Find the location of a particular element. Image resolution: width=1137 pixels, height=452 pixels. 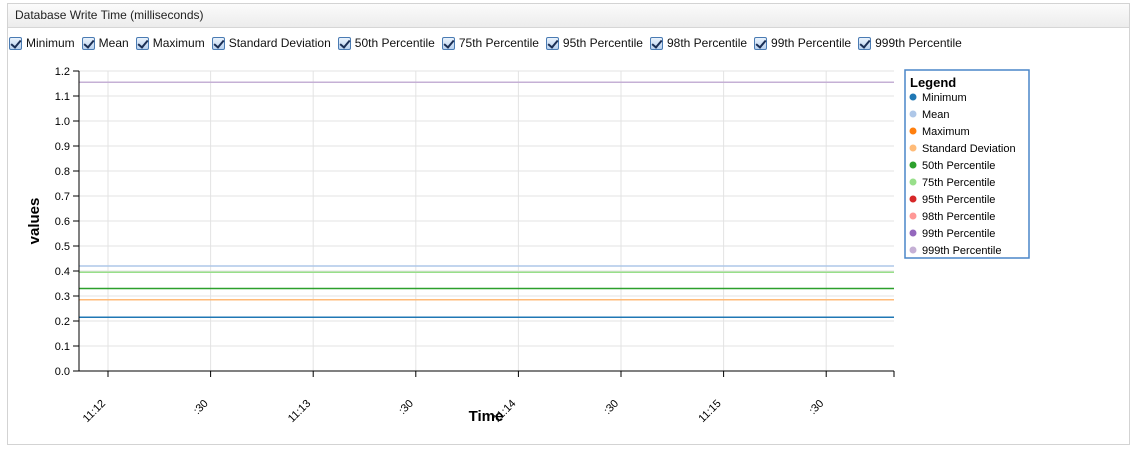

toggle-999th-percentile: 999th Percentile is located at coordinates (910, 43).